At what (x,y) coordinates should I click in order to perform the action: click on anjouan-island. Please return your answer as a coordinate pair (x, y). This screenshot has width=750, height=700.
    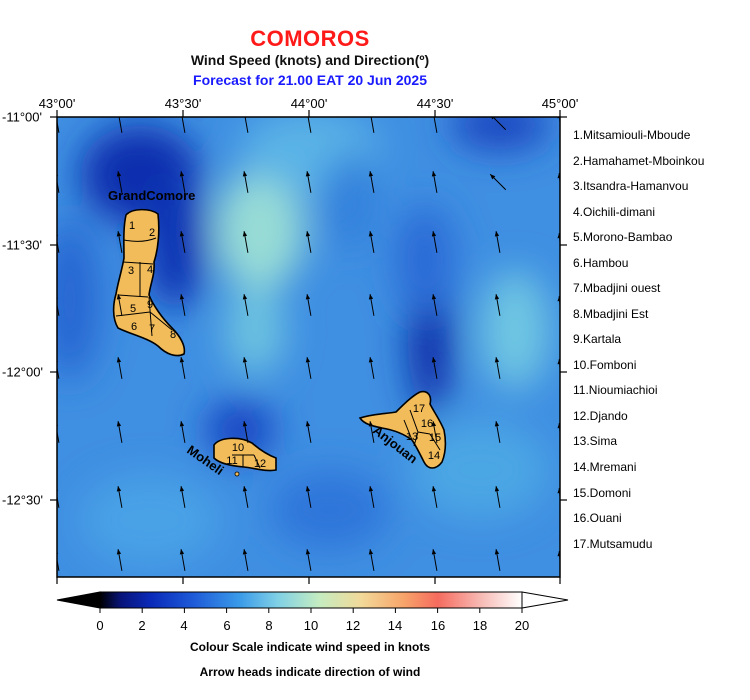
    Looking at the image, I should click on (402, 429).